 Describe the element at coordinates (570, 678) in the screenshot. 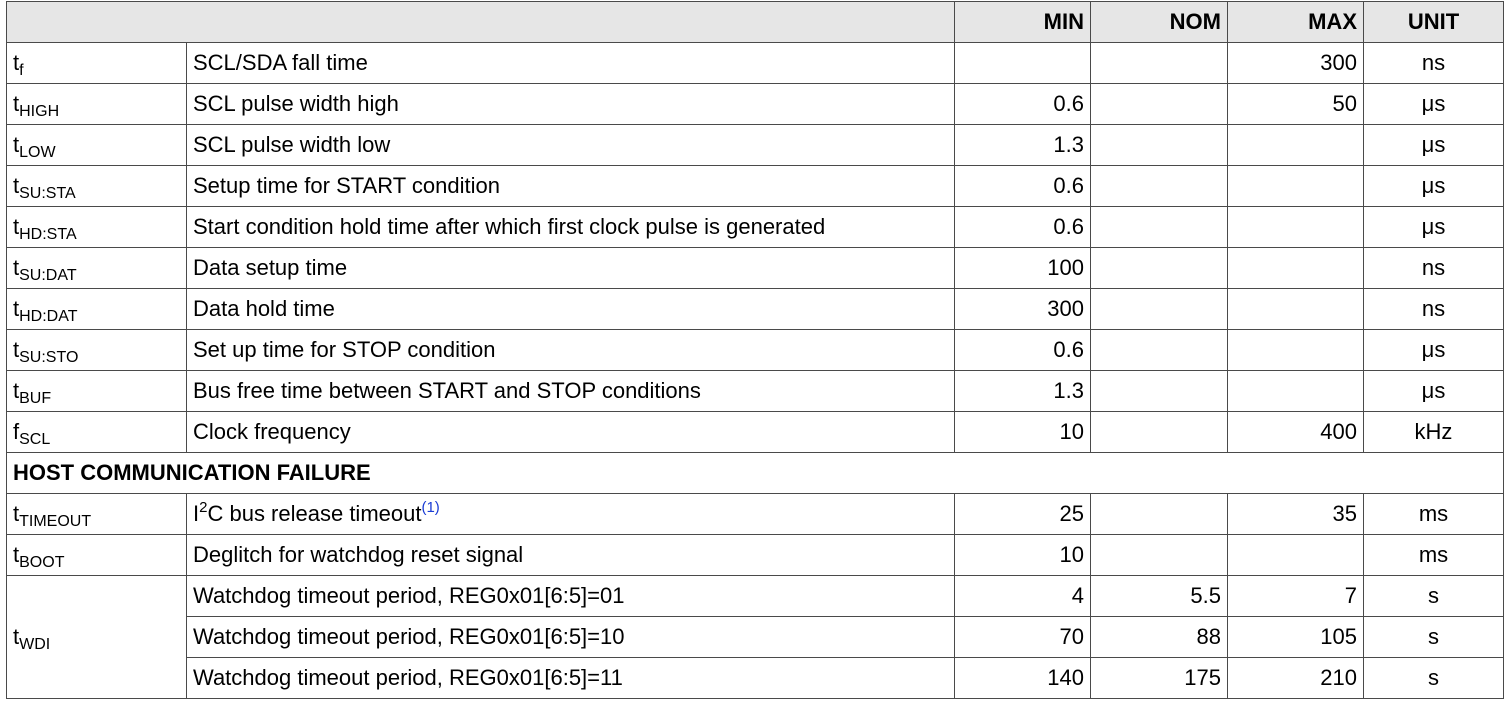

I see `param-description: Watchdog timeout period, REG0x01[6:5]=11` at that location.